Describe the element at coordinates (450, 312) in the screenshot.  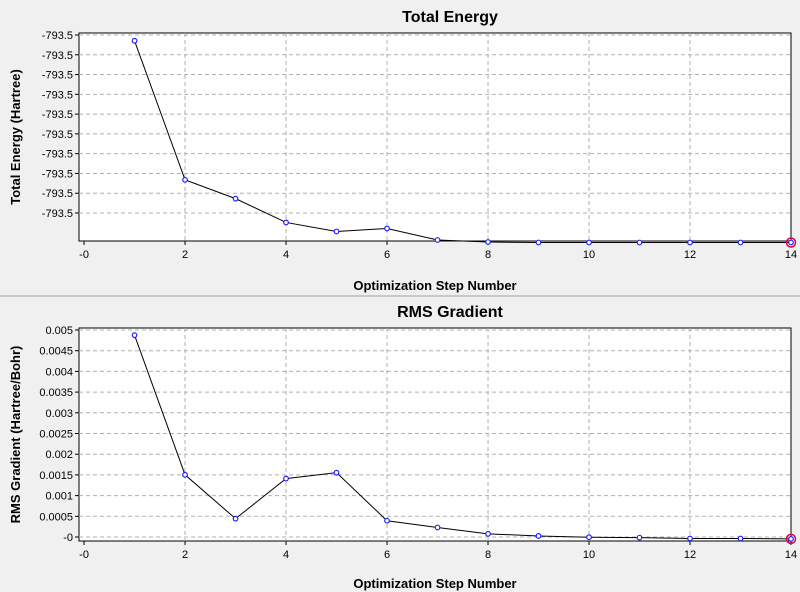
I see `chart-title: RMS Gradient` at that location.